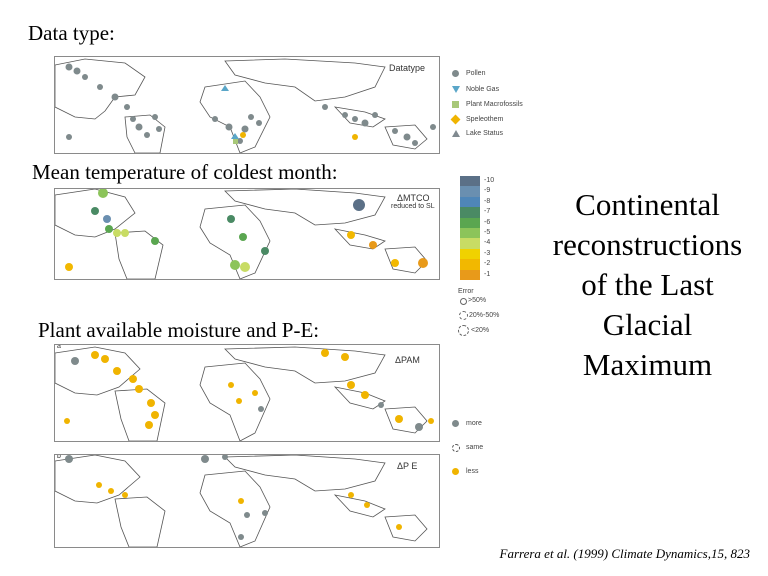 The height and width of the screenshot is (576, 768). Describe the element at coordinates (485, 119) in the screenshot. I see `legend-speleothem-label: Speleothem` at that location.